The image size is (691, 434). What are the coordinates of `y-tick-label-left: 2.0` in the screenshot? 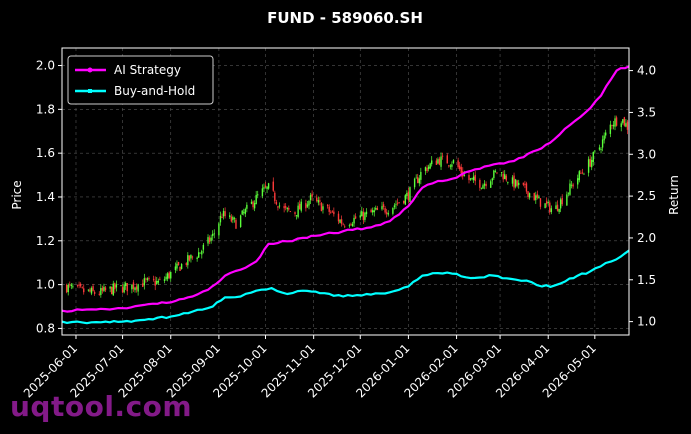 It's located at (45, 66).